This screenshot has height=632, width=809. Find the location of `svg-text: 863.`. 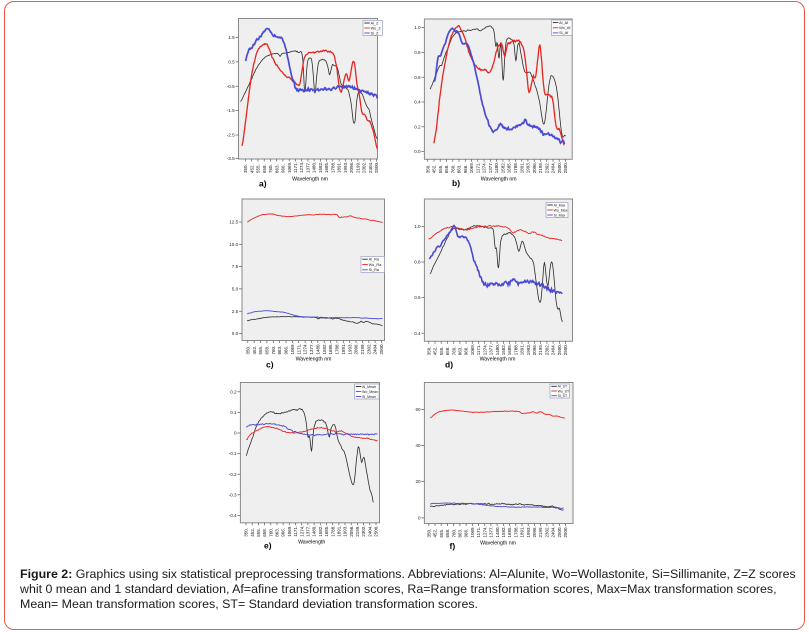

svg-text: 863. is located at coordinates (460, 533).